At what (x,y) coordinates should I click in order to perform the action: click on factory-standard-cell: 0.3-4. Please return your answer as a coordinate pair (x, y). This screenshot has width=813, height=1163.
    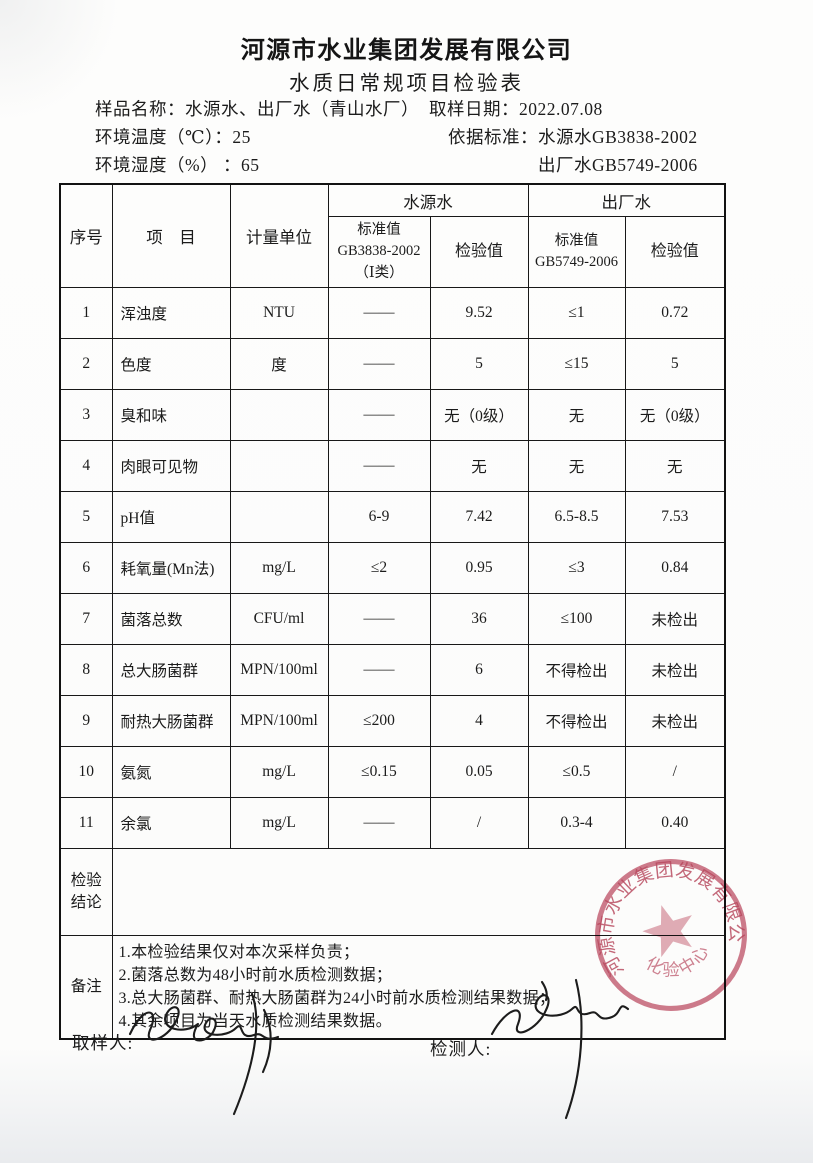
    Looking at the image, I should click on (576, 823).